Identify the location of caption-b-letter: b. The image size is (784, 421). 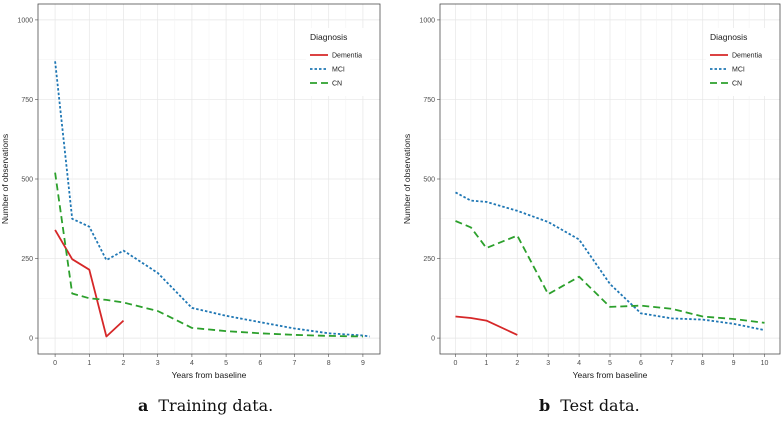
(545, 405).